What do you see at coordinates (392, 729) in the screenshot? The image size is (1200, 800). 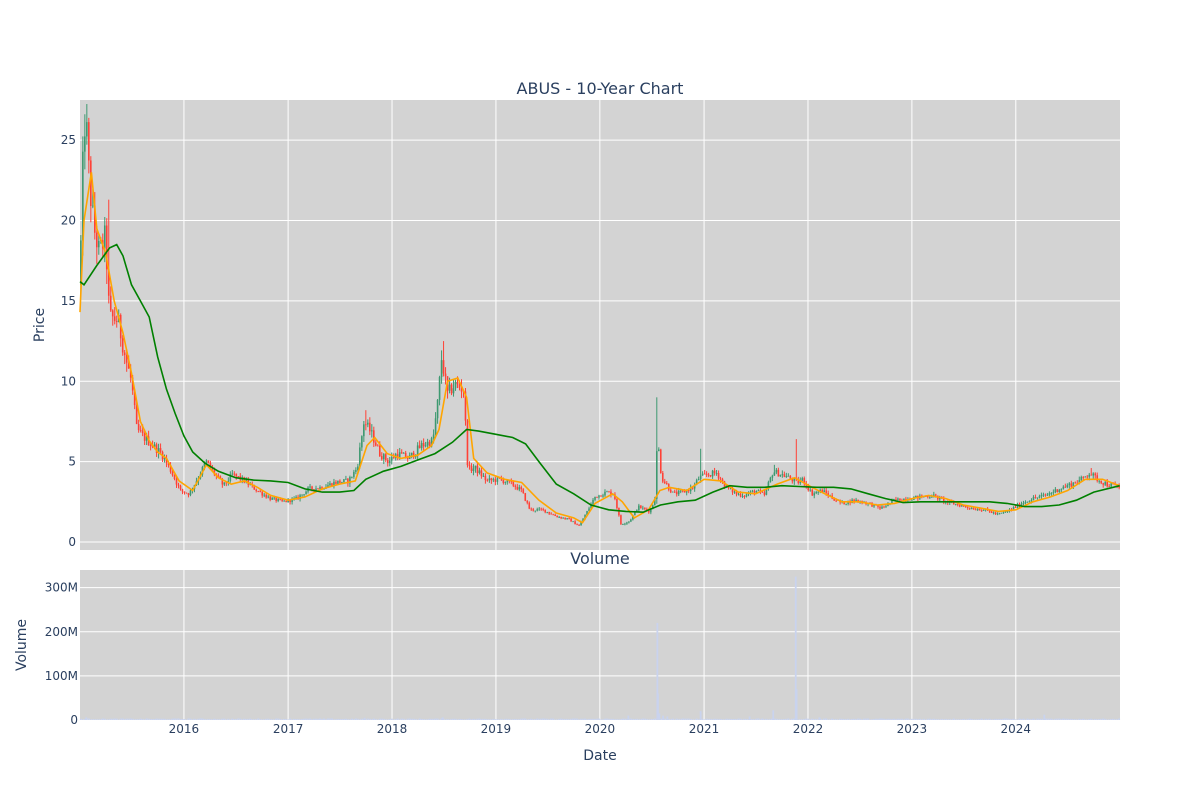 I see `x-tick-label: 2018` at bounding box center [392, 729].